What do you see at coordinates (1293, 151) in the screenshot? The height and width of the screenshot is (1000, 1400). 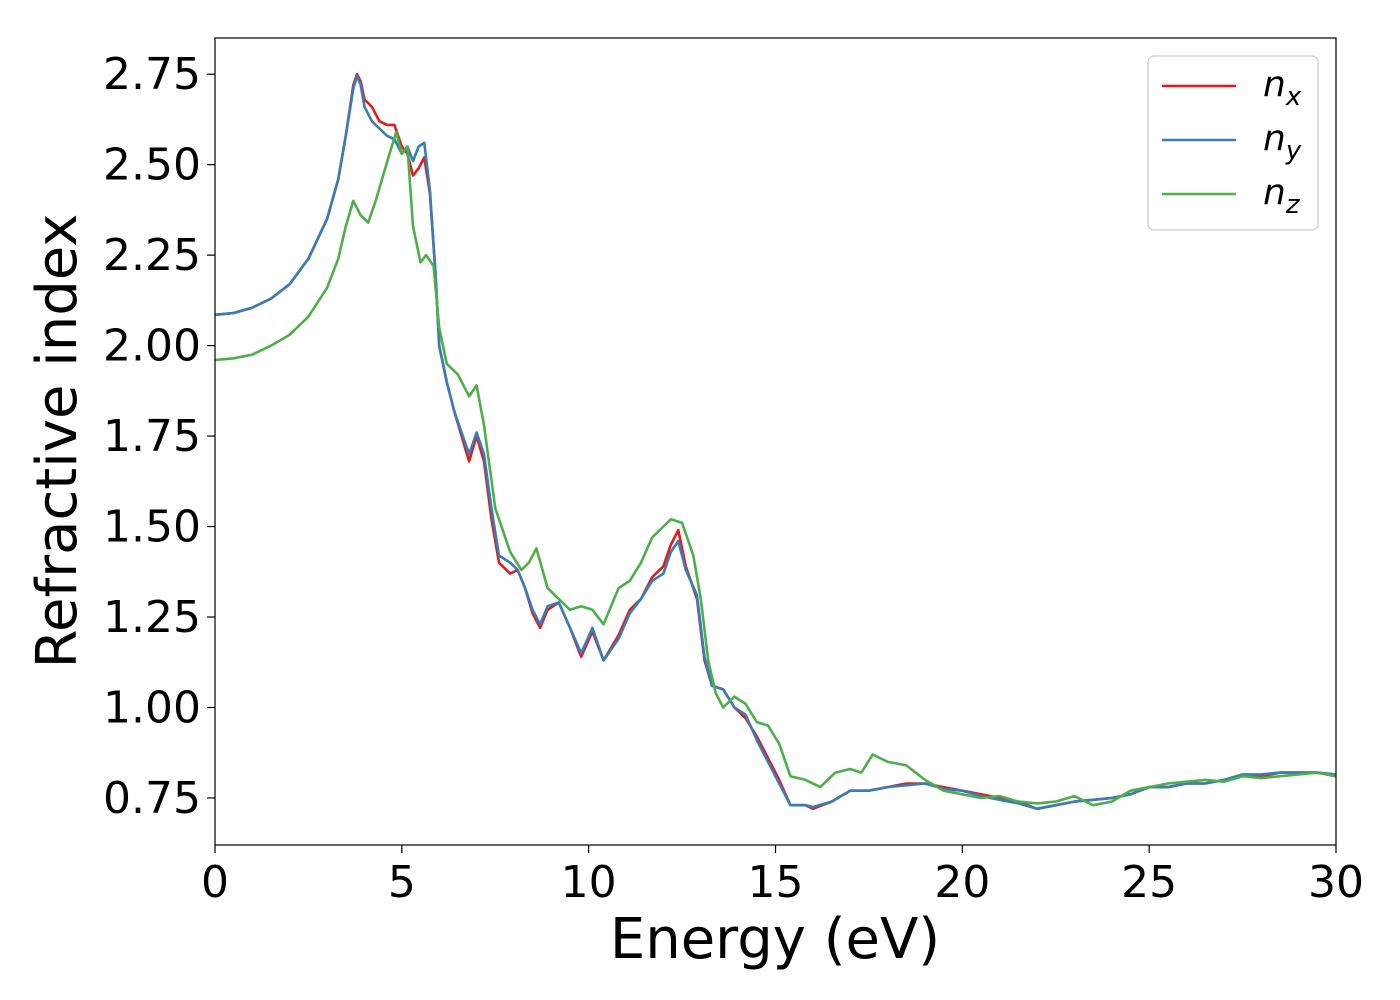 I see `legend-label-subscript: y` at bounding box center [1293, 151].